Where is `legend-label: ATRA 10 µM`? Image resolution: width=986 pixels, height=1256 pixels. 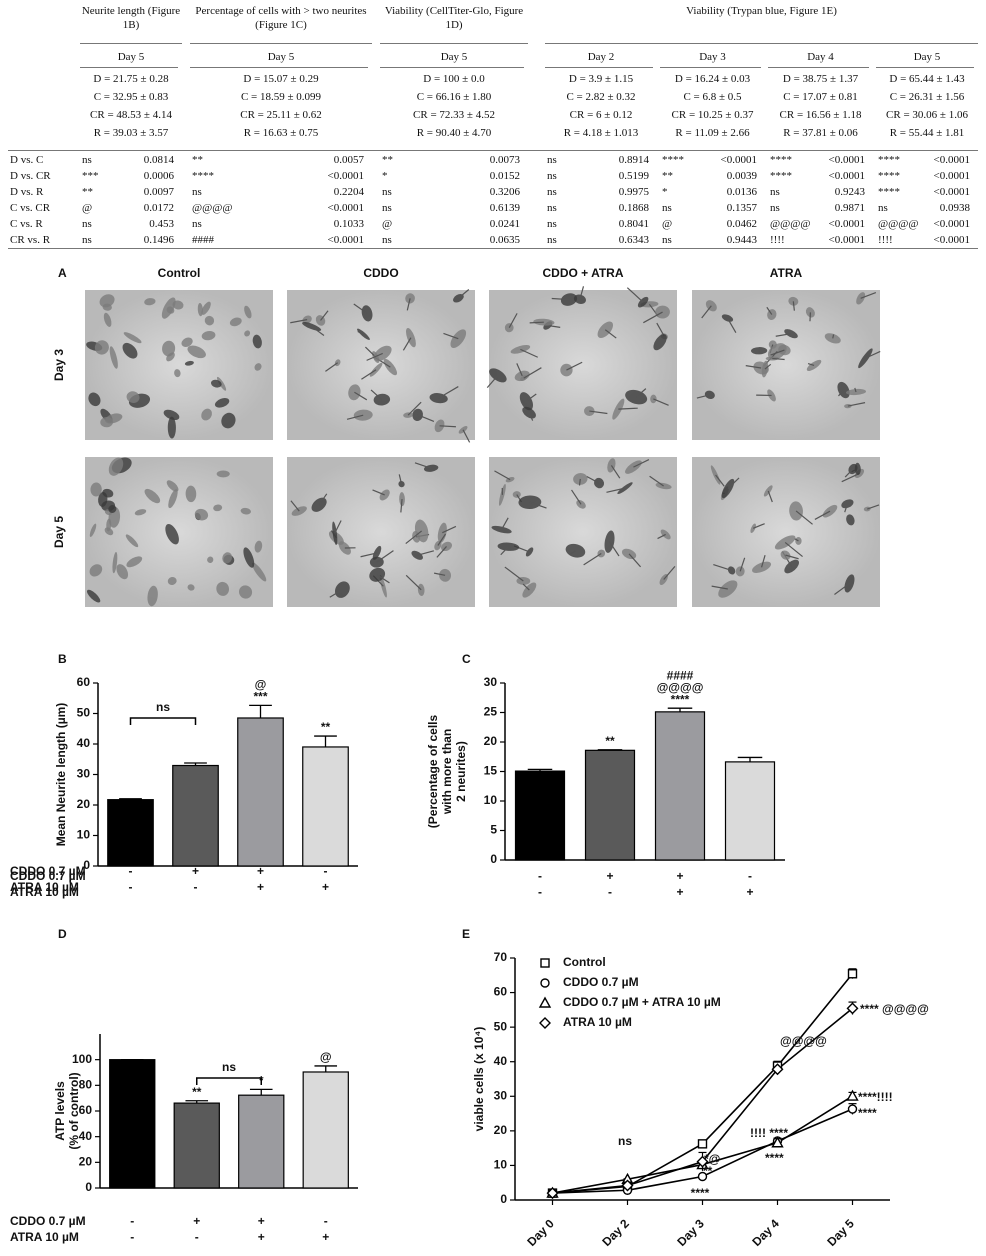
legend-label: ATRA 10 µM is located at coordinates (597, 1022).